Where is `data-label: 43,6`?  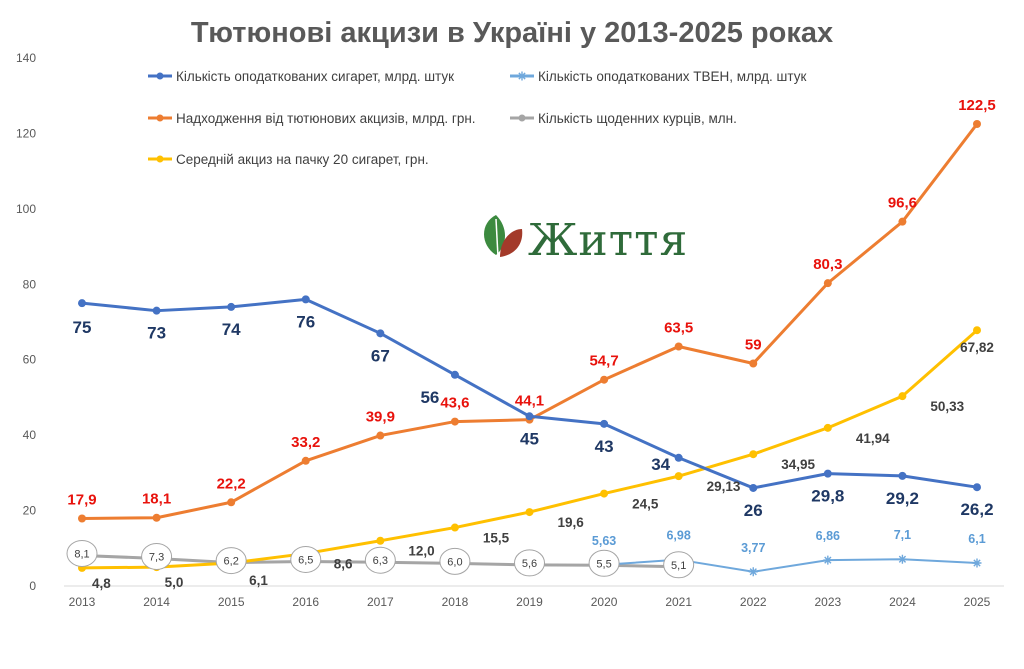 data-label: 43,6 is located at coordinates (454, 403).